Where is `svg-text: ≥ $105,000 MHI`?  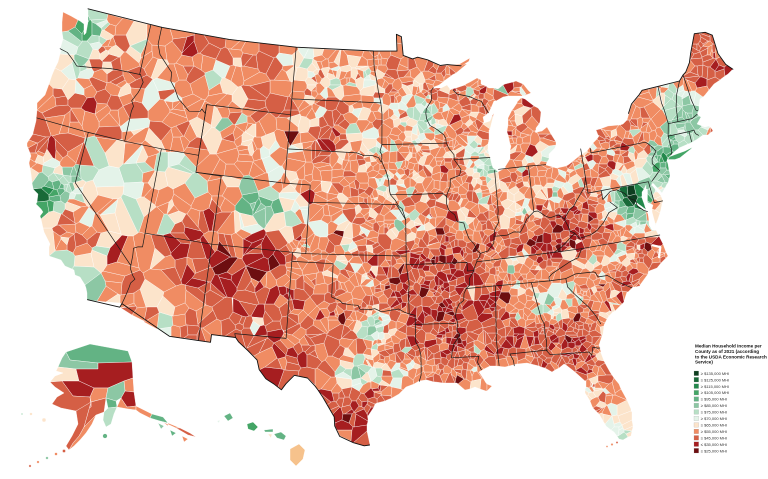
svg-text: ≥ $105,000 MHI is located at coordinates (715, 392).